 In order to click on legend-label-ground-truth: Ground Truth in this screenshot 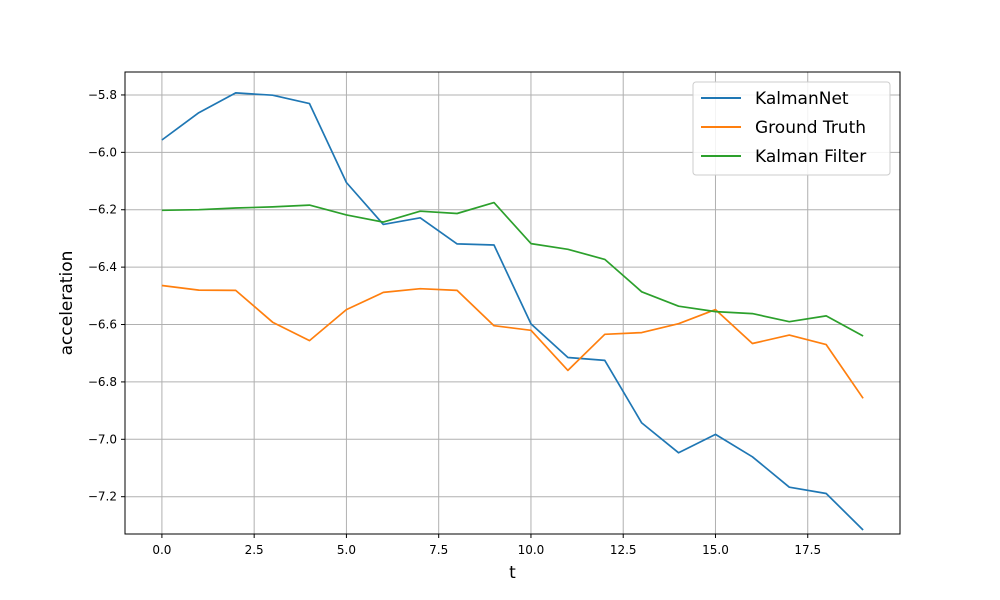, I will do `click(810, 128)`.